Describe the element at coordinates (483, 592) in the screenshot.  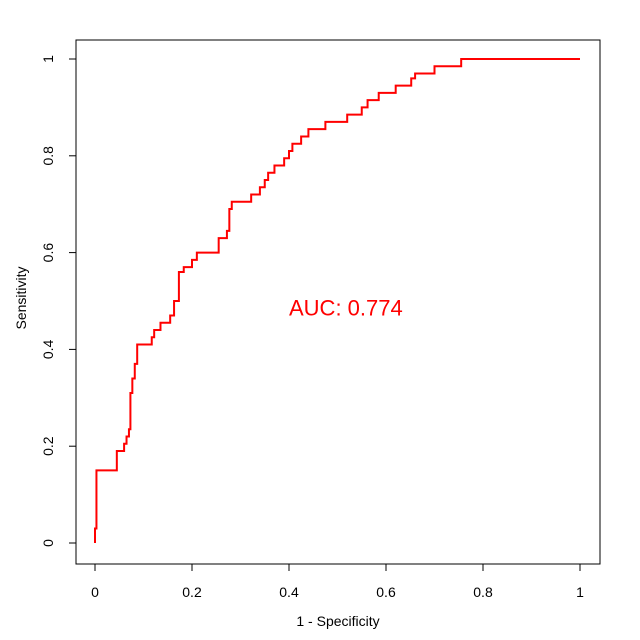
I see `x-tick-label: 0.8` at that location.